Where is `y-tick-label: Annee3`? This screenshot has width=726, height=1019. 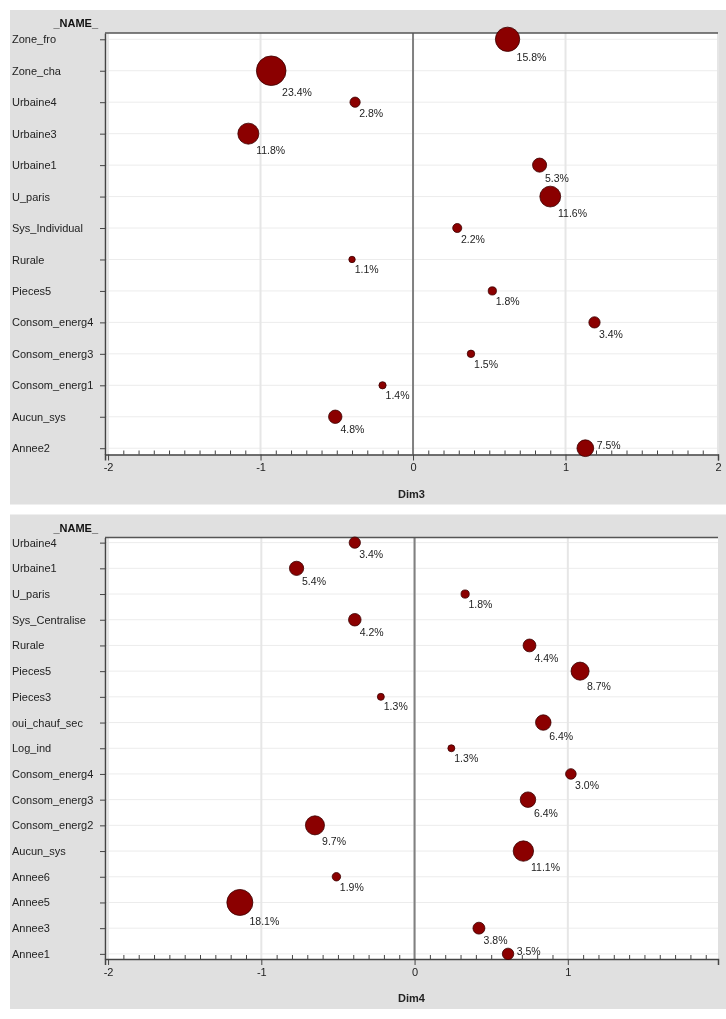
y-tick-label: Annee3 is located at coordinates (31, 928).